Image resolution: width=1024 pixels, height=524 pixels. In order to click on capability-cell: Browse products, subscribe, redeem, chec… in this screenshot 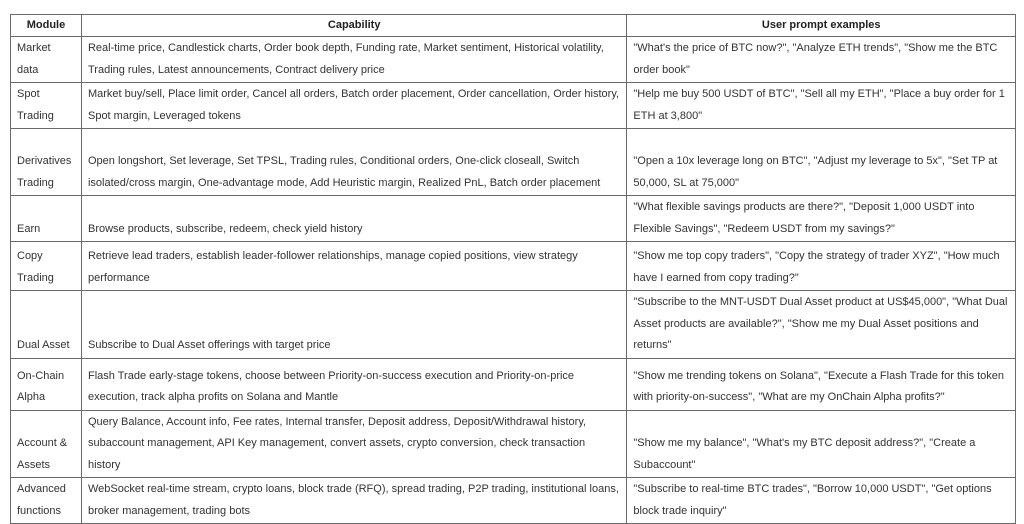, I will do `click(354, 218)`.